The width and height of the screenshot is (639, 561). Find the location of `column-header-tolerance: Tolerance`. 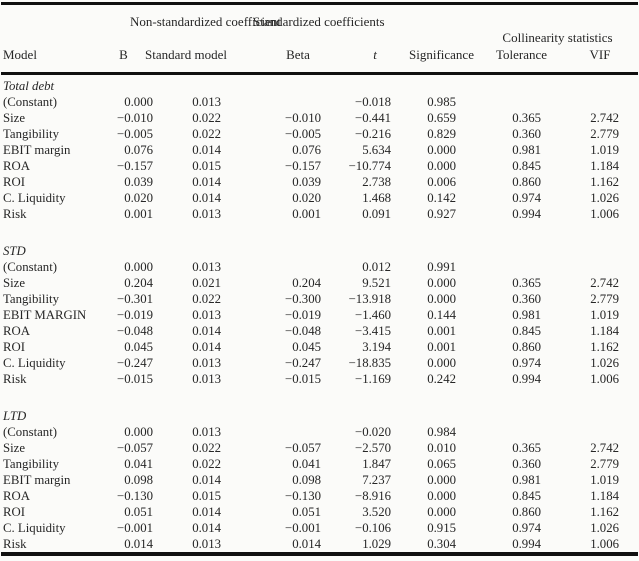

column-header-tolerance: Tolerance is located at coordinates (521, 54).